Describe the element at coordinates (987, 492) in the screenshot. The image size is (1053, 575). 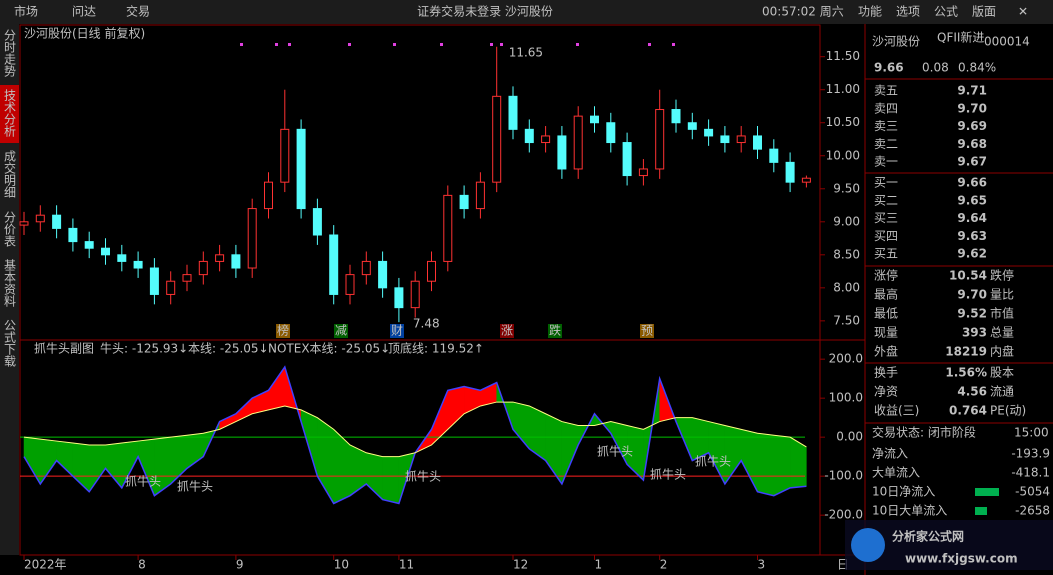
I see `flow-bar` at that location.